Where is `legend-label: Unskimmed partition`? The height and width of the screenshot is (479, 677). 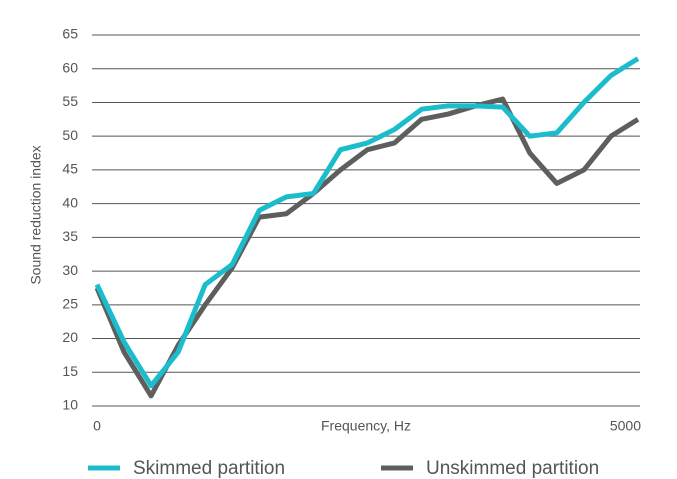 legend-label: Unskimmed partition is located at coordinates (512, 468).